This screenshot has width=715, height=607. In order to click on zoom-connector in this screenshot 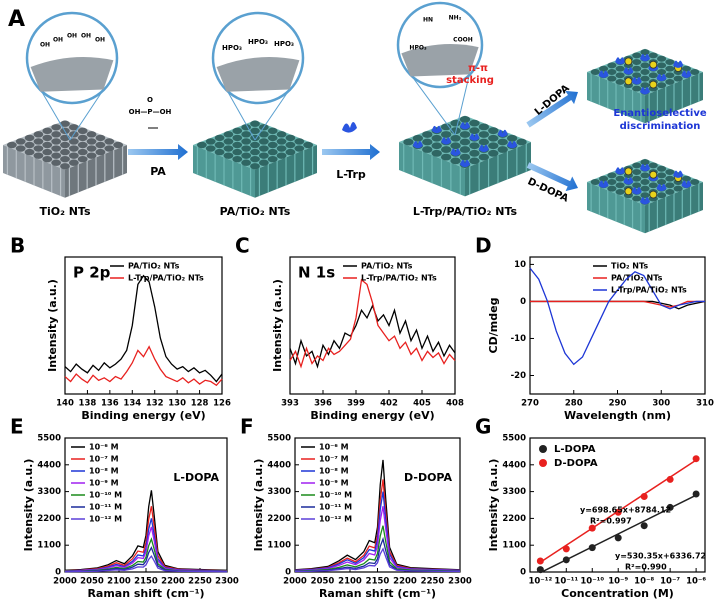, I will do `click(433, 105)`.